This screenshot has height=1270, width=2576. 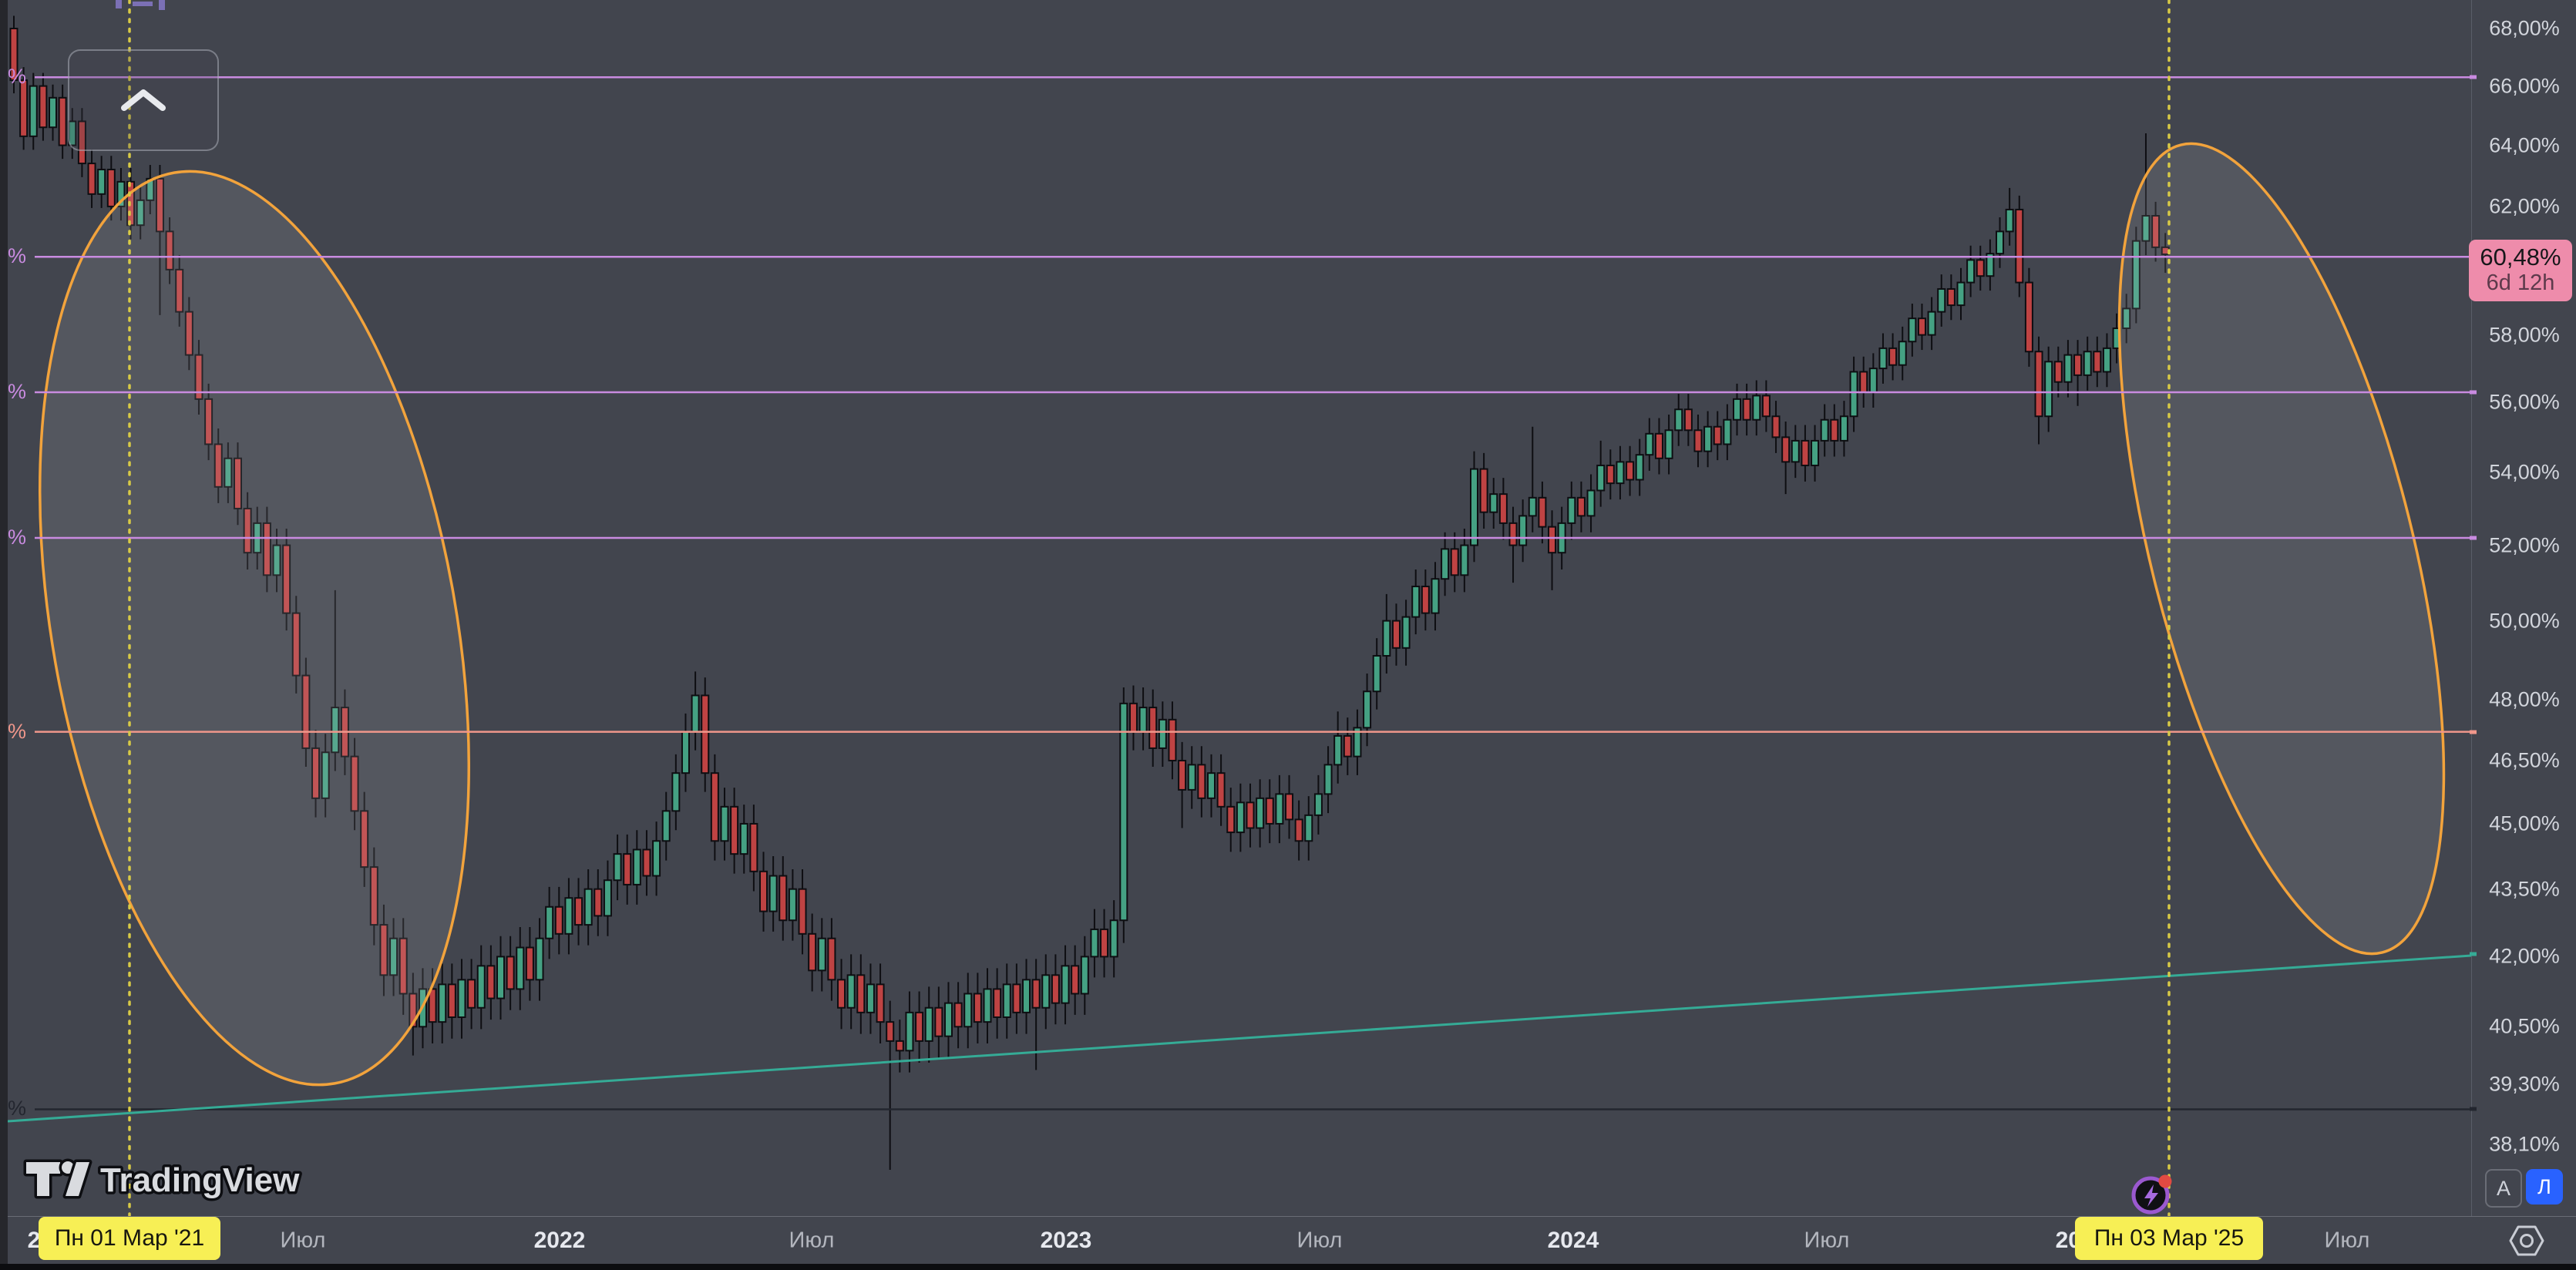 I want to click on current-price-value: 60,48%, so click(x=2520, y=257).